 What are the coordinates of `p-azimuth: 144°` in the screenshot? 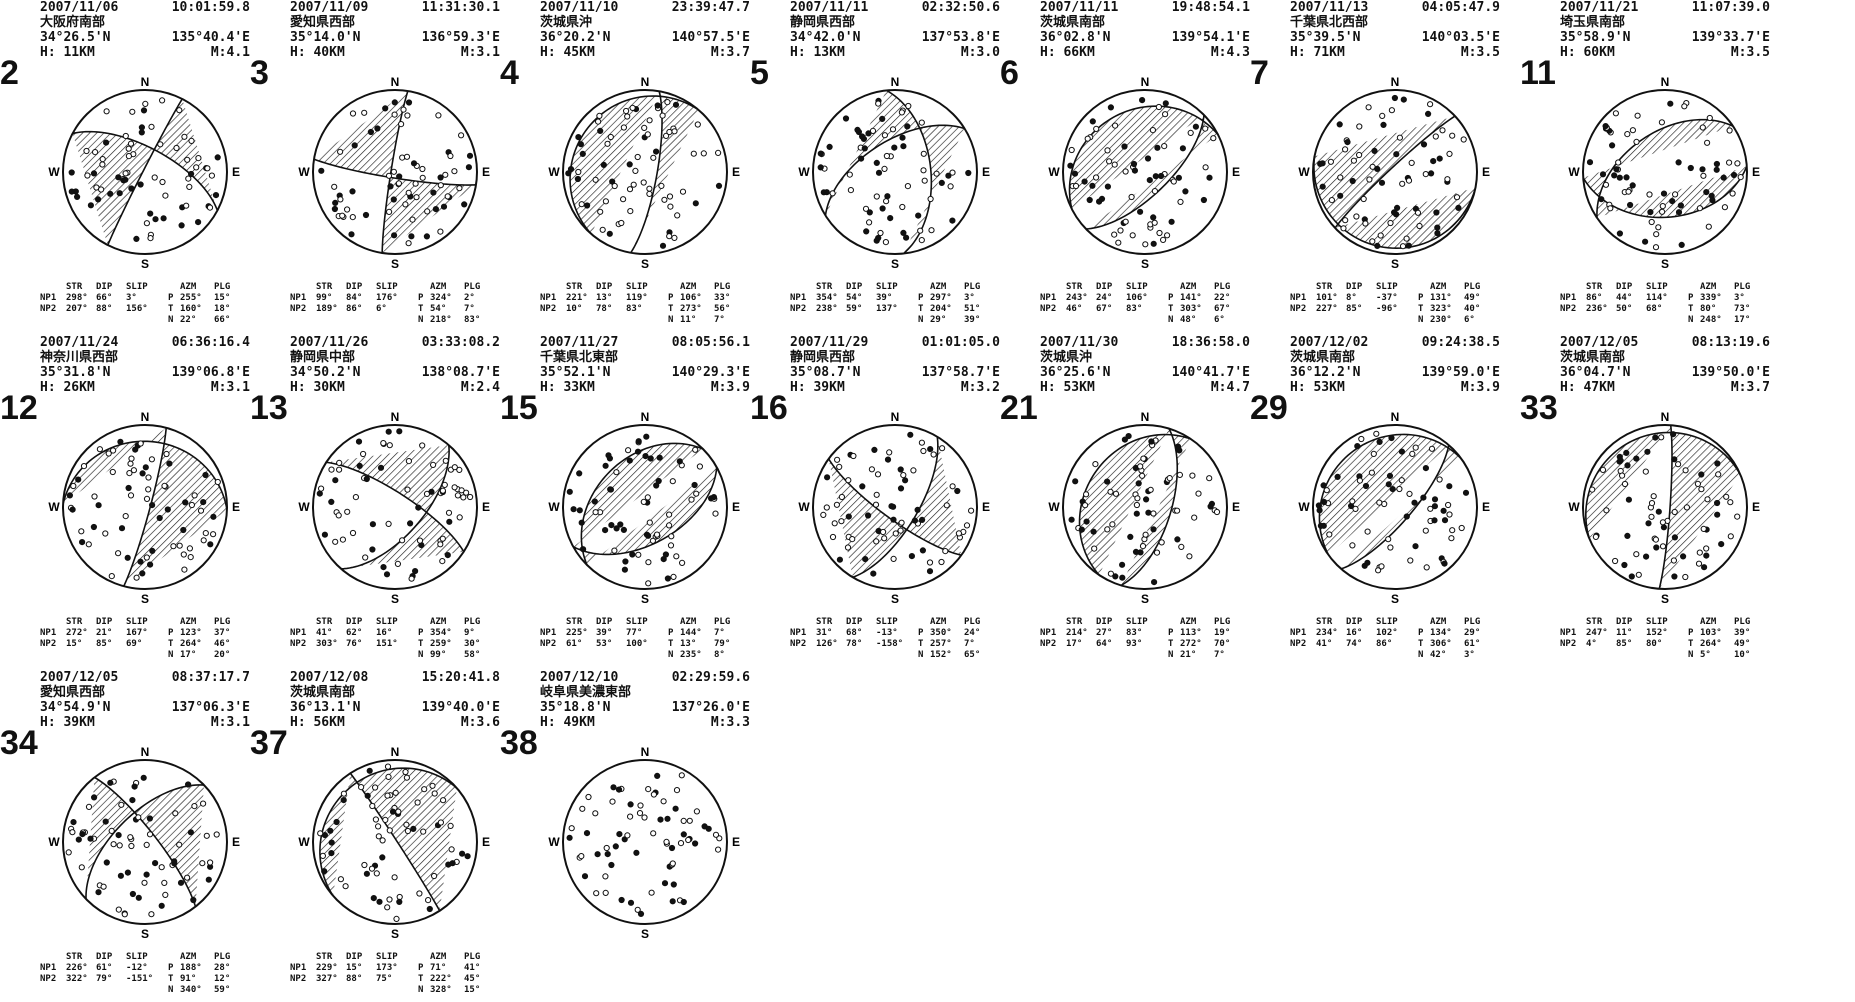 It's located at (691, 633).